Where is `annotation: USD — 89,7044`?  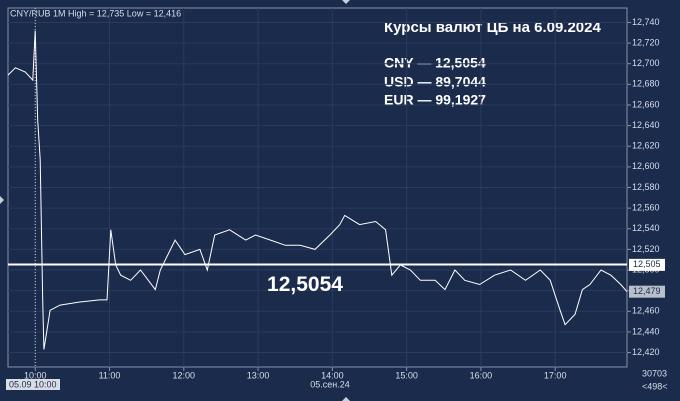 annotation: USD — 89,7044 is located at coordinates (435, 82).